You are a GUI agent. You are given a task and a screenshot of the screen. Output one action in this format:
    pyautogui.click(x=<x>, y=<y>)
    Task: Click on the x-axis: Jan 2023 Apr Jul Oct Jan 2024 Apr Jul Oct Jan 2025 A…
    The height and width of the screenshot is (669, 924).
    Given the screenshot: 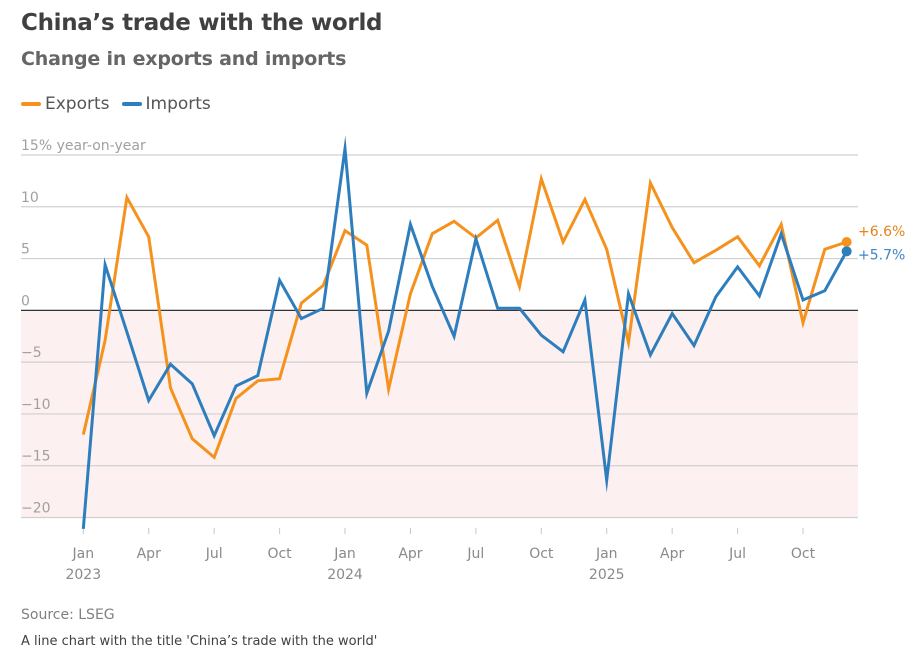 What is the action you would take?
    pyautogui.click(x=440, y=555)
    